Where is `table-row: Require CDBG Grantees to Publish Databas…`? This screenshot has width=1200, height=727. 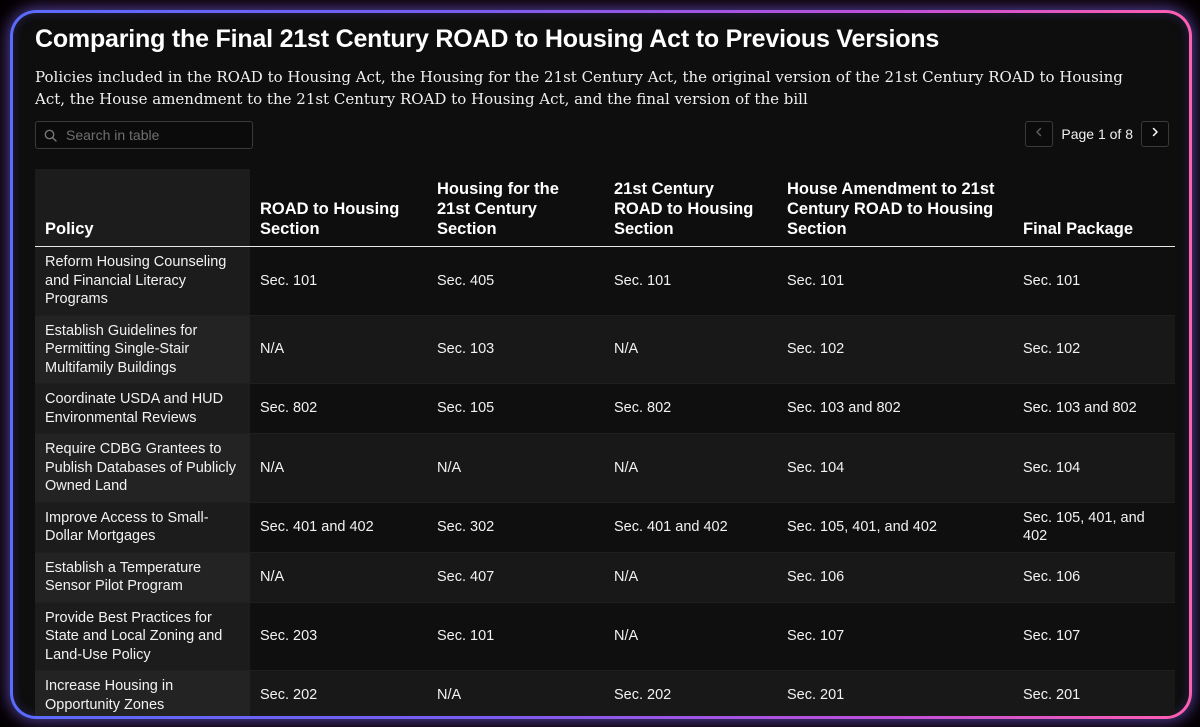 table-row: Require CDBG Grantees to Publish Databas… is located at coordinates (605, 468).